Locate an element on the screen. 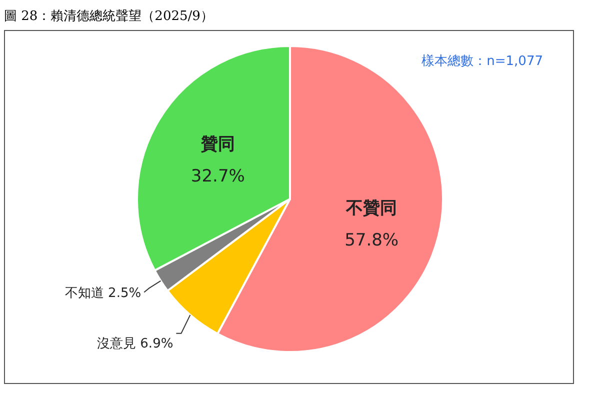 This screenshot has width=594, height=404. text: 樣本總數：n=1,077 is located at coordinates (482, 61).